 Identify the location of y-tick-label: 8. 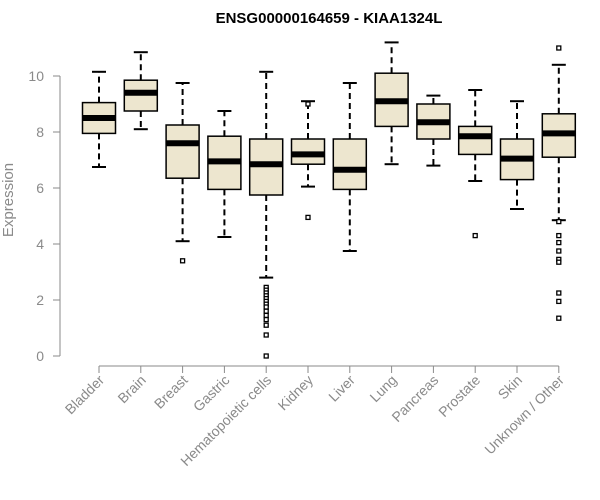
(40, 132).